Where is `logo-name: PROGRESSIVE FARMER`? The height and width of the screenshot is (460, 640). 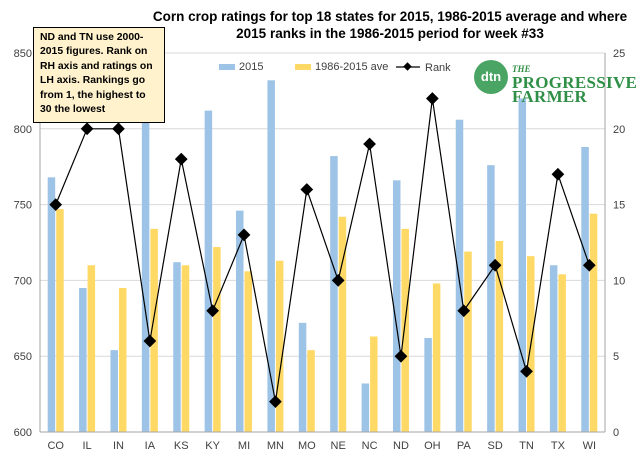 logo-name: PROGRESSIVE FARMER is located at coordinates (575, 89).